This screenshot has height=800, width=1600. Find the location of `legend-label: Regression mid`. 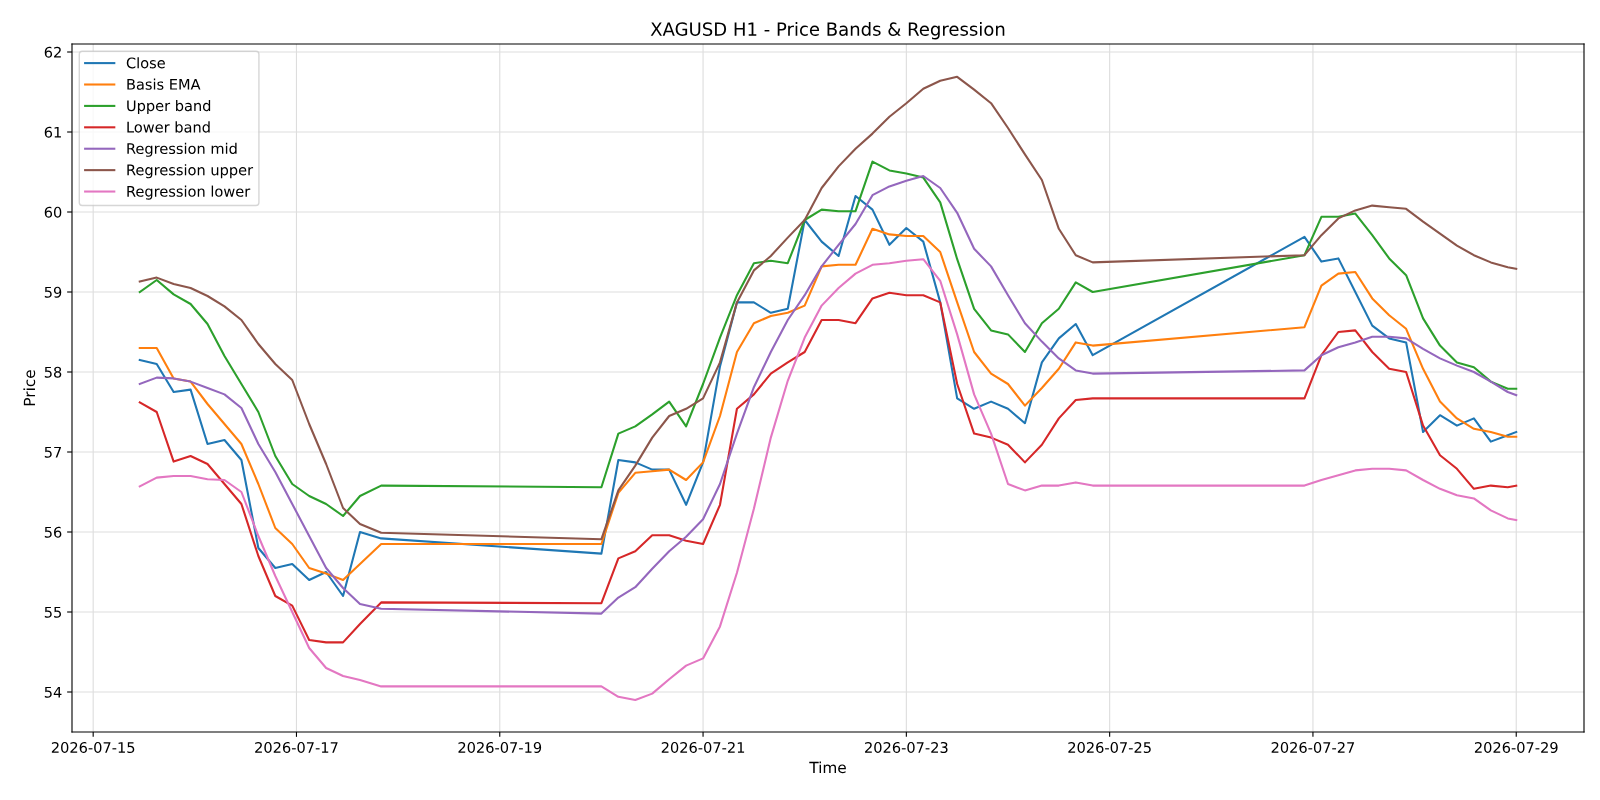

legend-label: Regression mid is located at coordinates (182, 149).